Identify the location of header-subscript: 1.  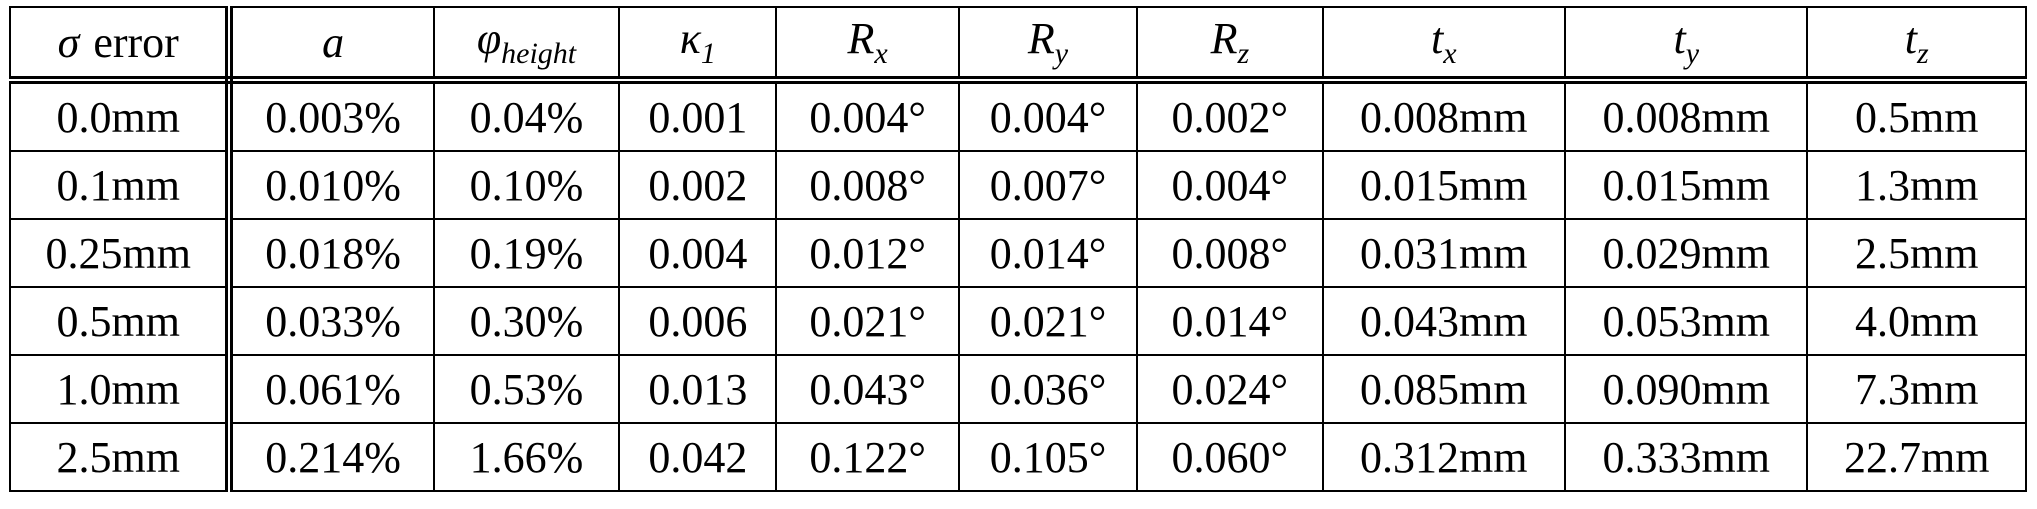
(708, 53).